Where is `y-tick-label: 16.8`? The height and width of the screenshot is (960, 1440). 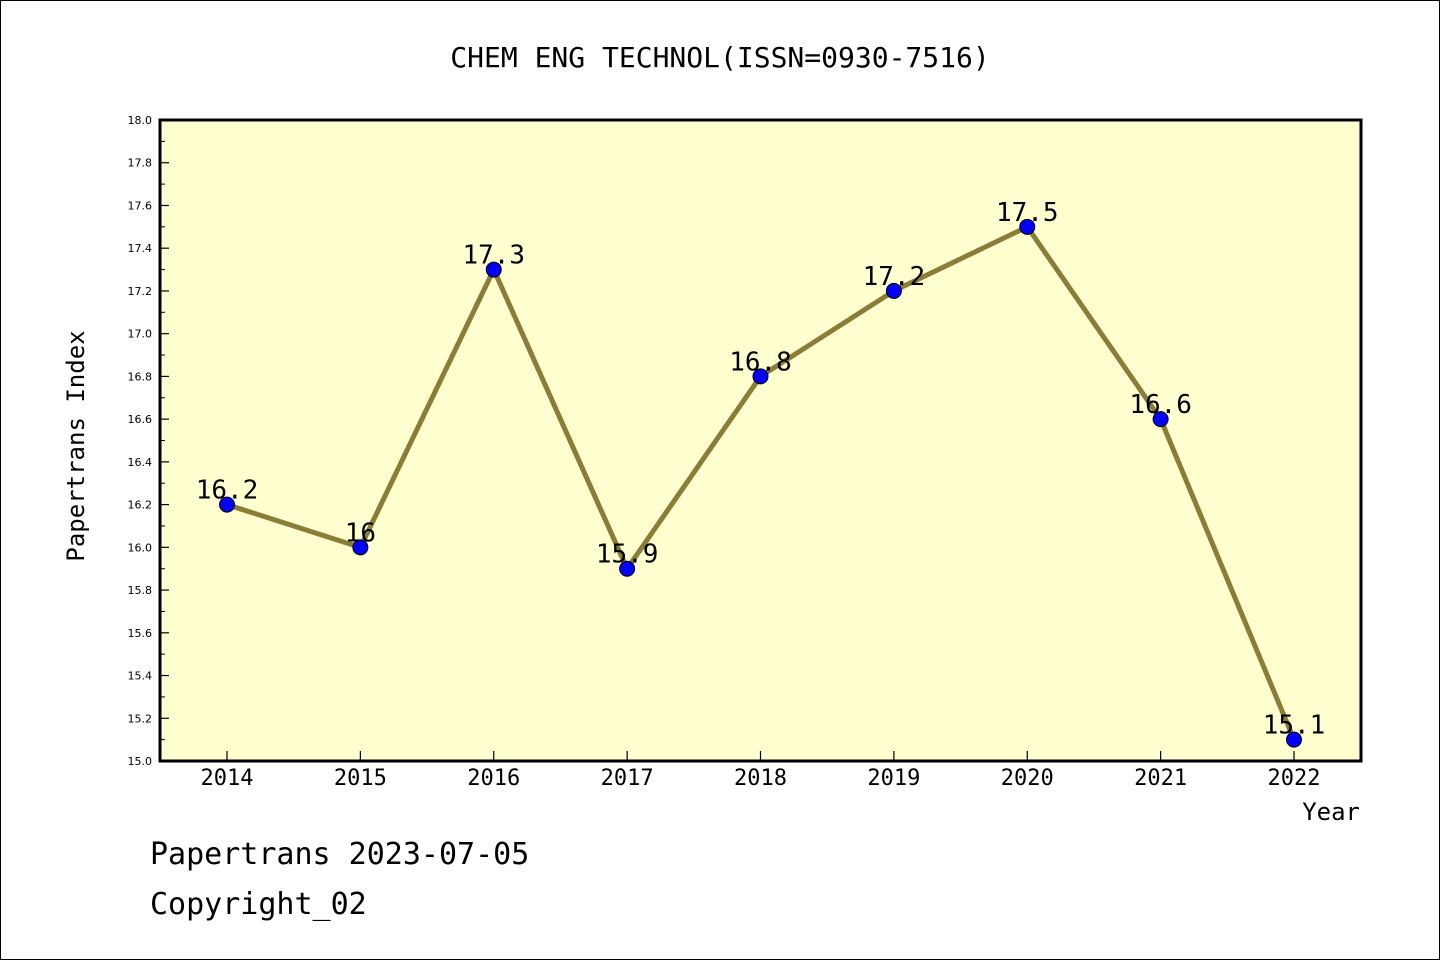
y-tick-label: 16.8 is located at coordinates (140, 376).